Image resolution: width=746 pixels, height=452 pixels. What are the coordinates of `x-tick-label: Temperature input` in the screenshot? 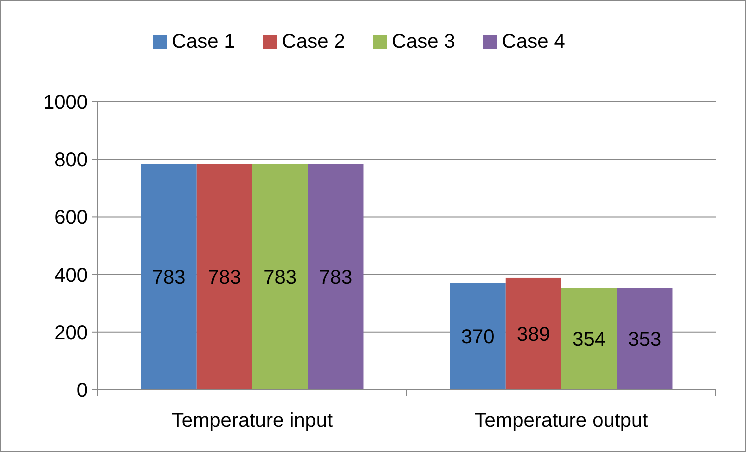 It's located at (253, 421).